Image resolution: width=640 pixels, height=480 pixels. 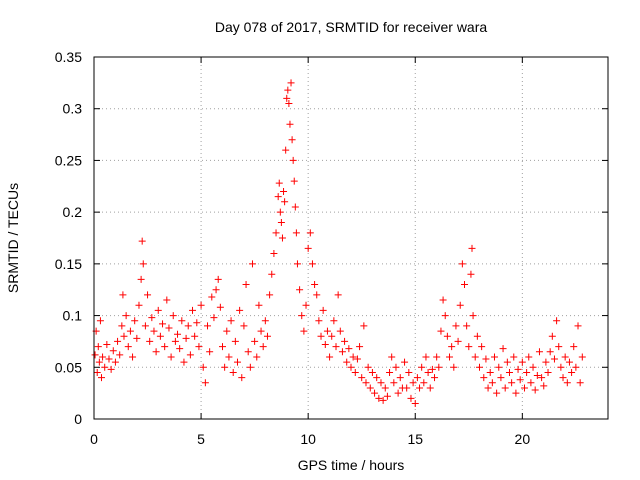 What do you see at coordinates (351, 465) in the screenshot?
I see `x-axis-label: GPS time / hours` at bounding box center [351, 465].